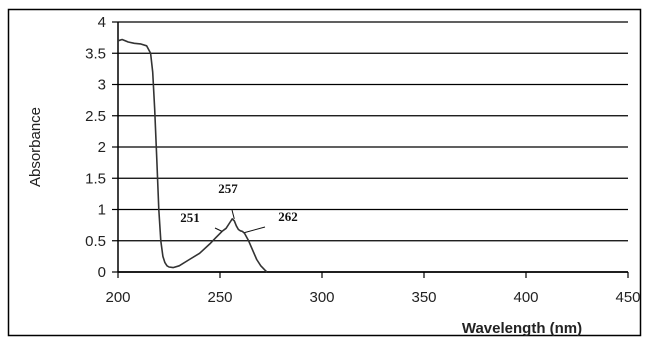 This screenshot has width=650, height=342. I want to click on y-tick-label: 1, so click(102, 210).